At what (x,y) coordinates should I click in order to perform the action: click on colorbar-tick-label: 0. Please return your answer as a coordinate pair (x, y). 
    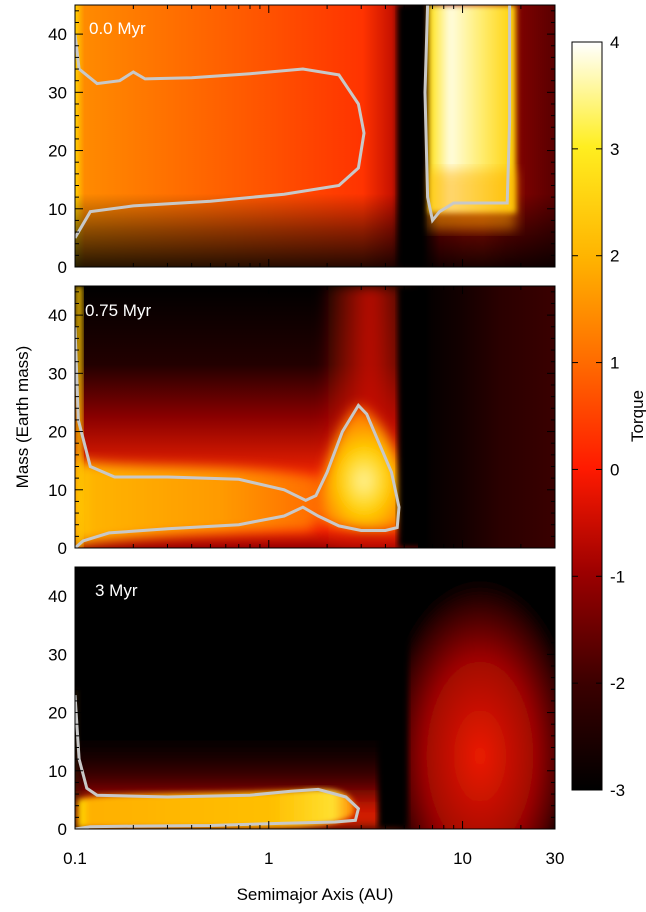
    Looking at the image, I should click on (614, 469).